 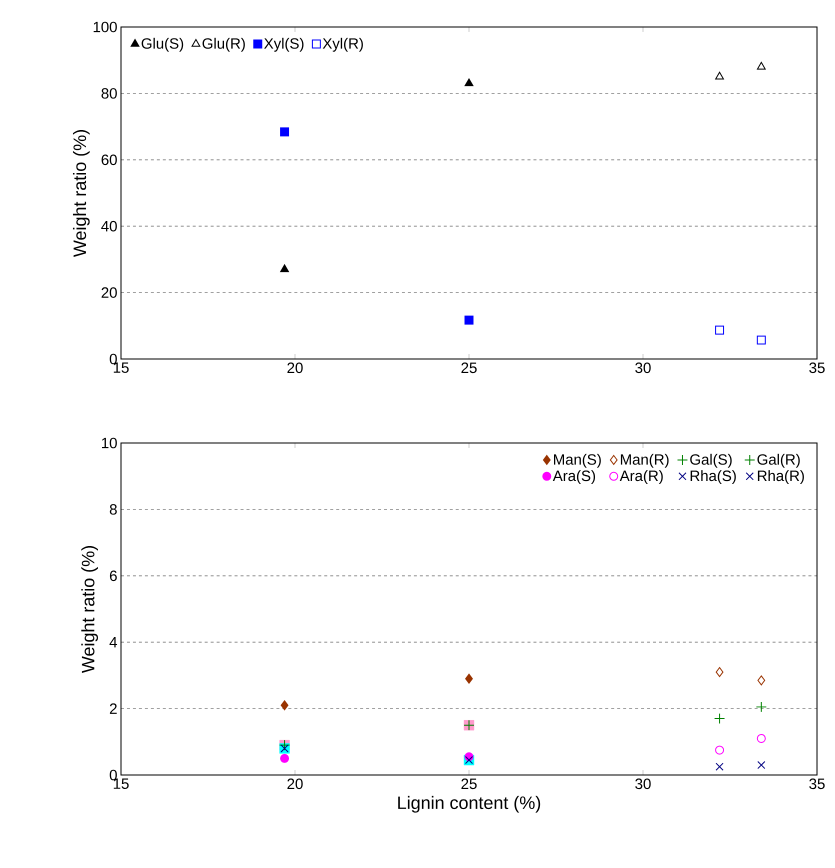 What do you see at coordinates (109, 93) in the screenshot?
I see `y-tick-label: 80` at bounding box center [109, 93].